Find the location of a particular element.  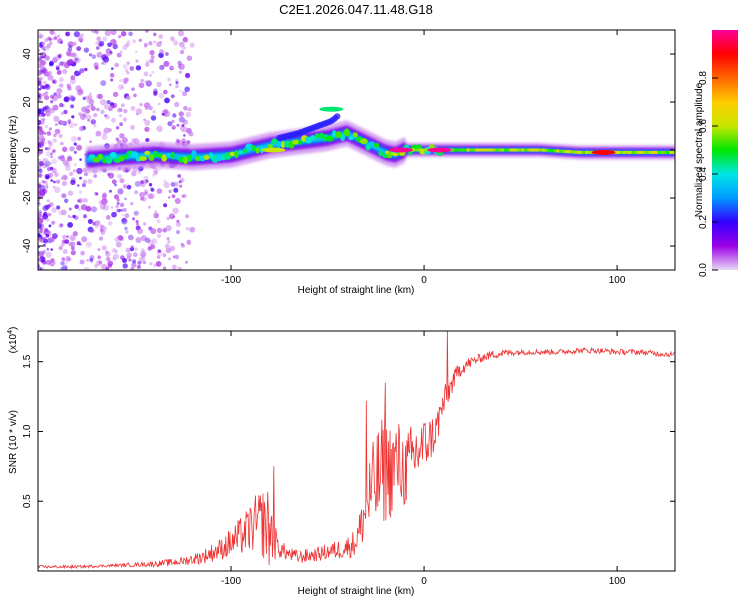

hot-spot is located at coordinates (603, 152).